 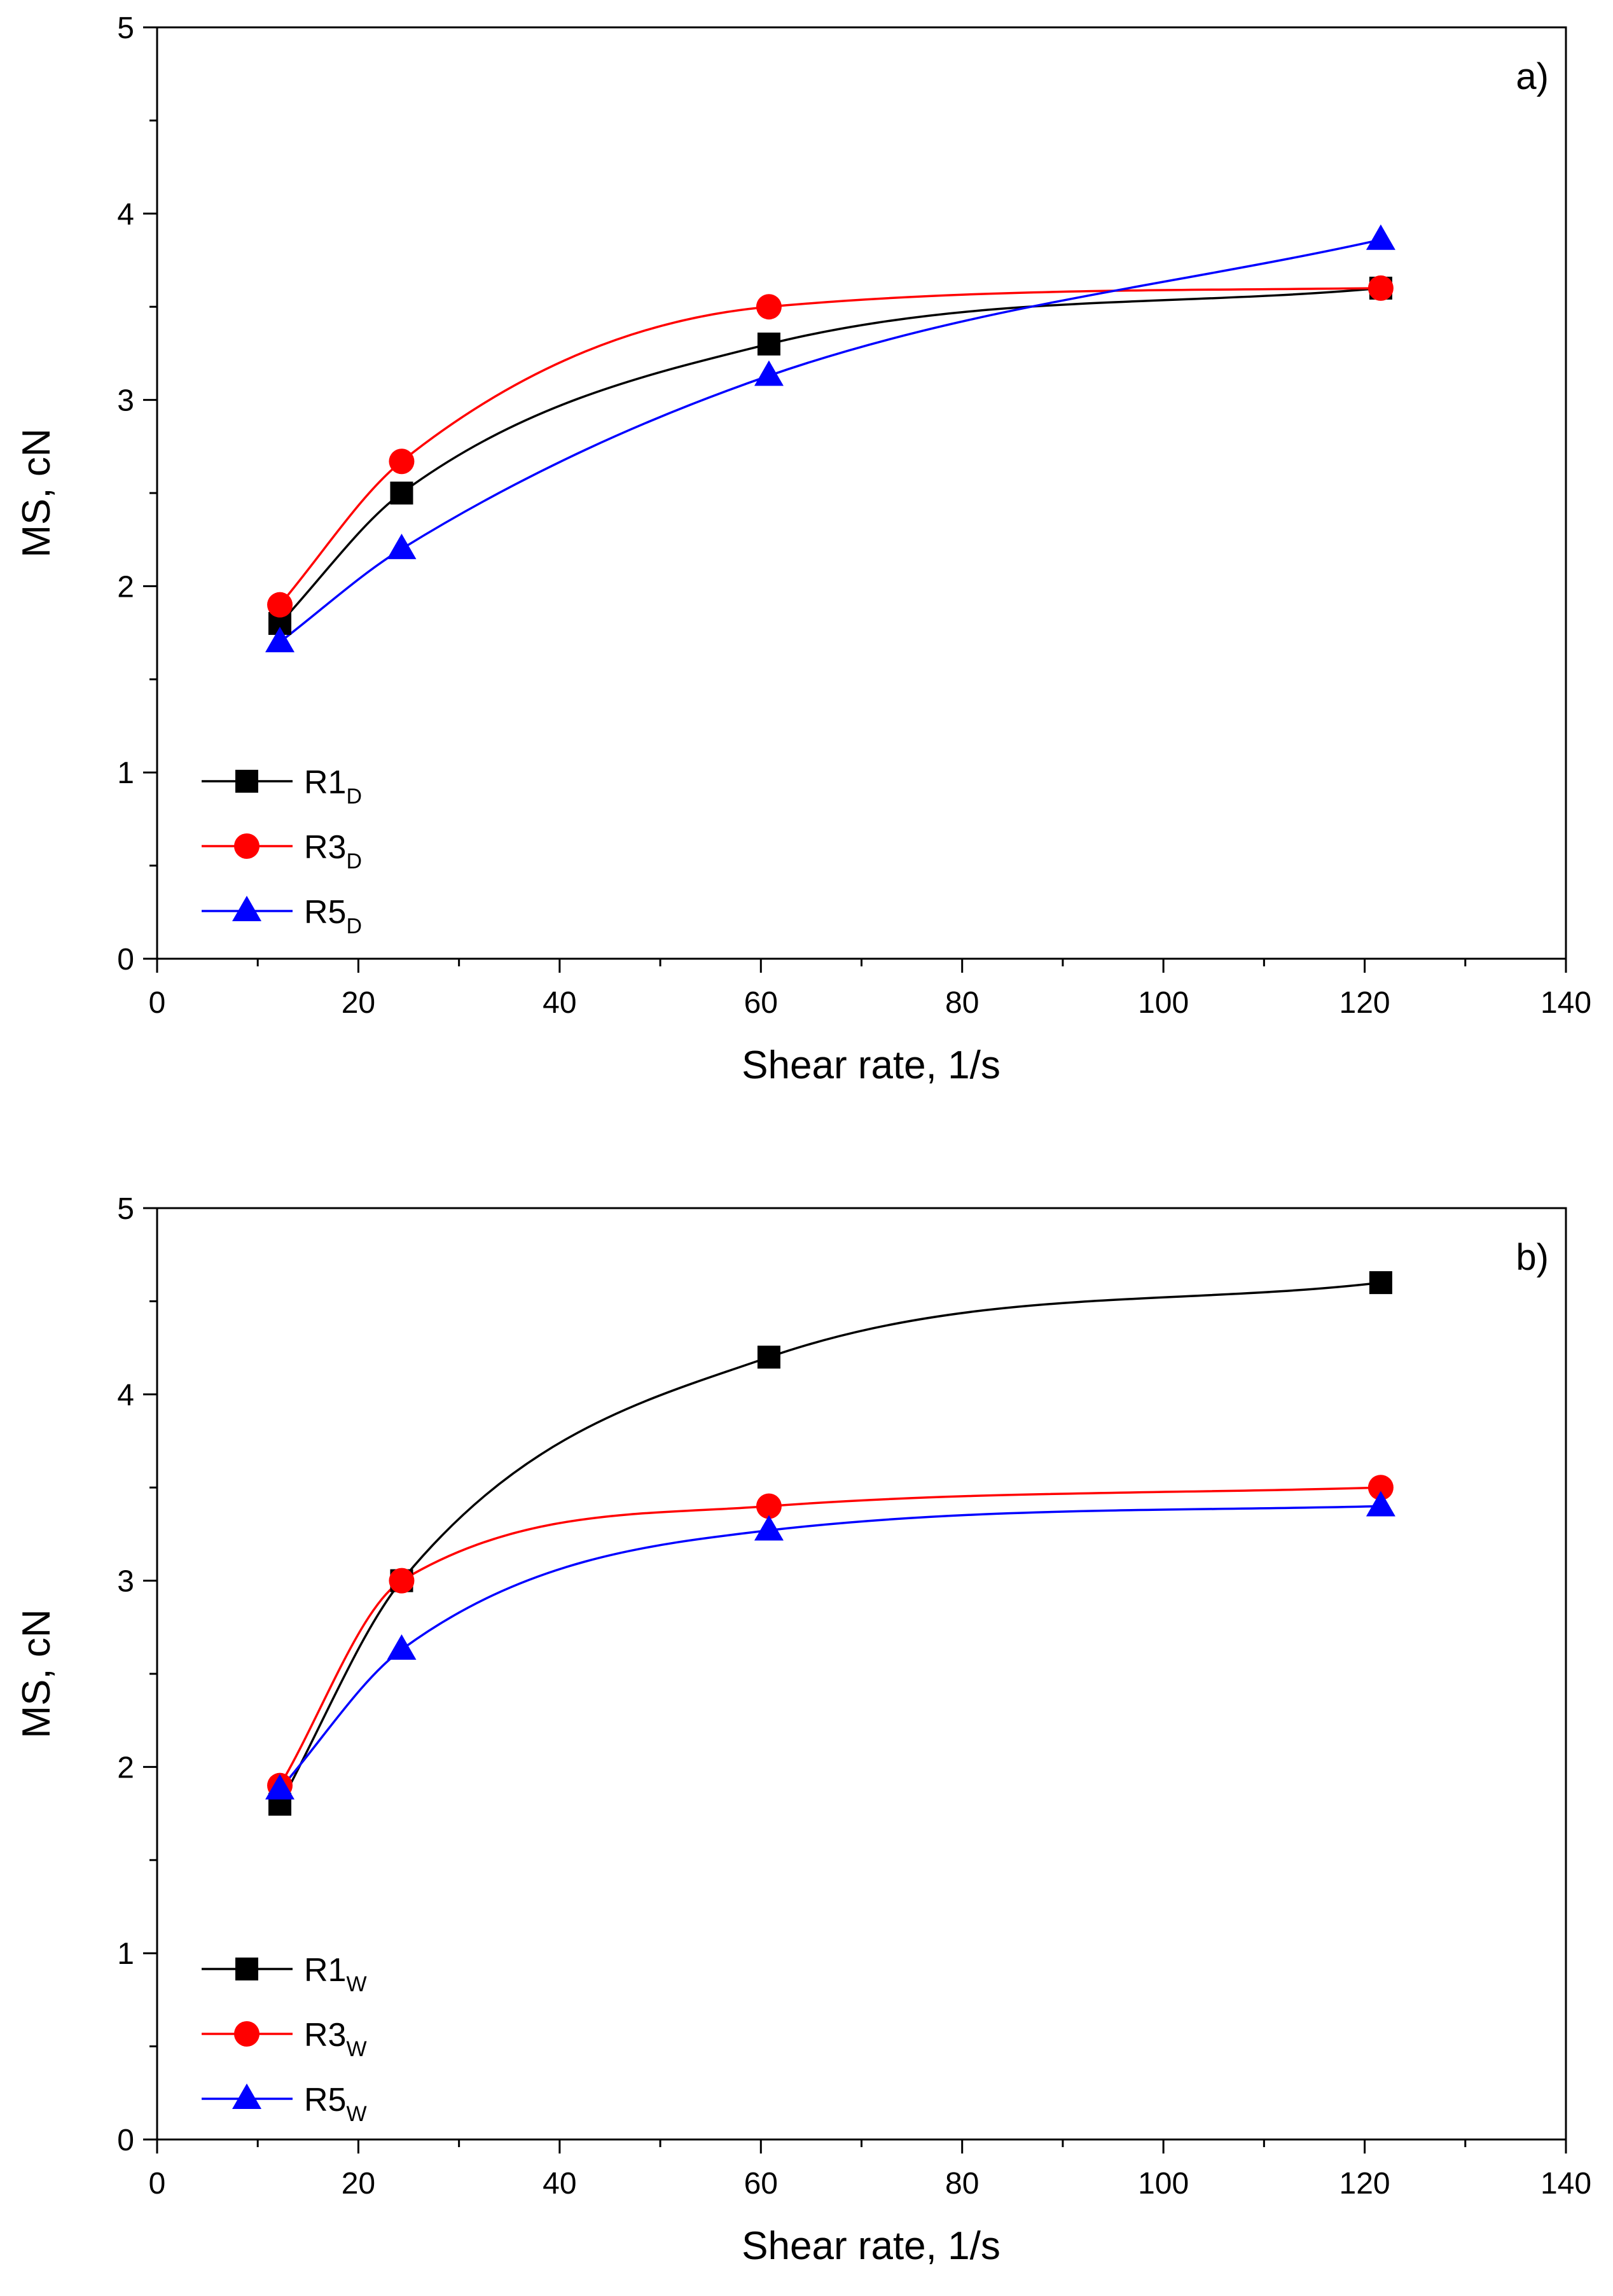 I want to click on panel-label: b), so click(x=1533, y=1257).